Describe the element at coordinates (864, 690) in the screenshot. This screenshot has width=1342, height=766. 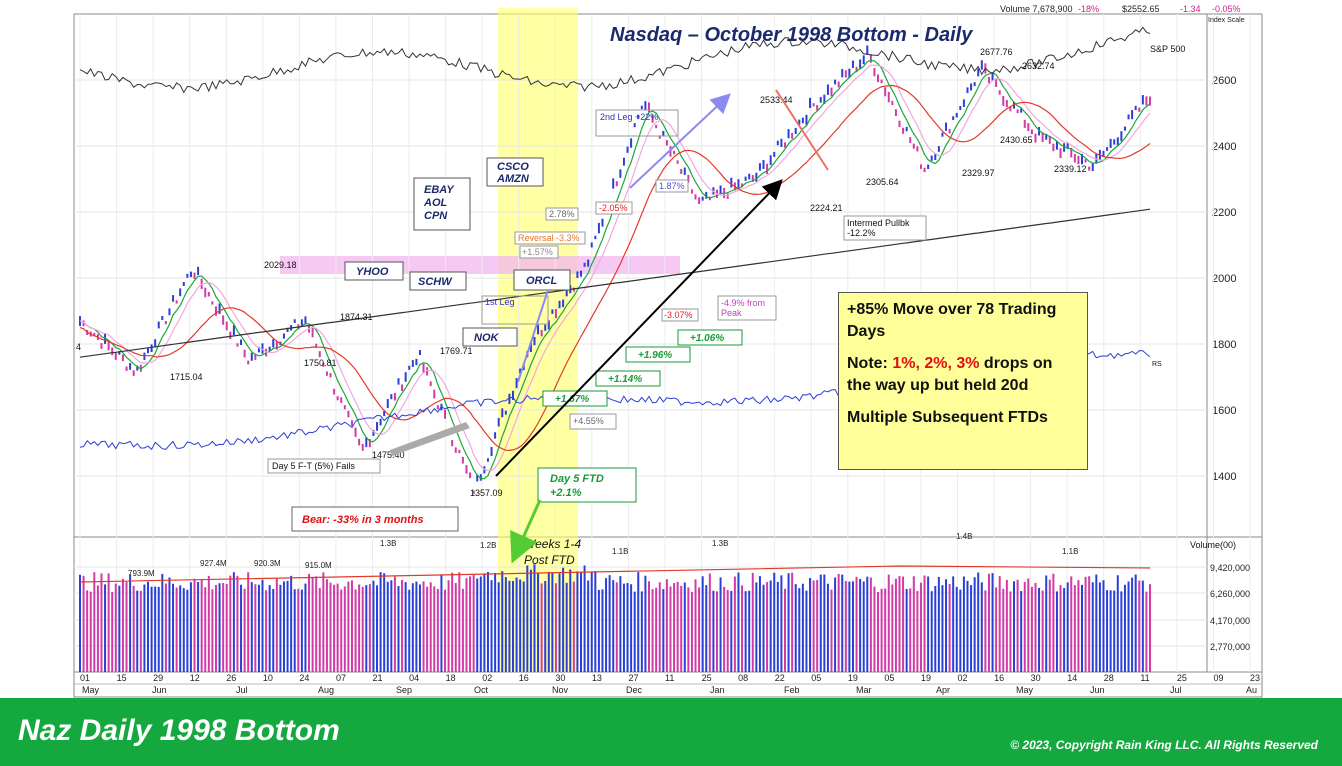
I see `month-tick-label: Mar` at that location.